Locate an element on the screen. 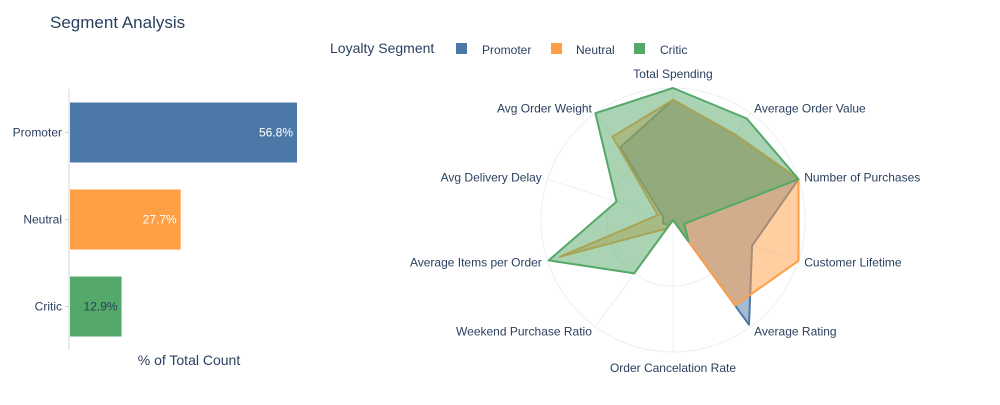  legend: Loyalty Segment Promoter Neutral Critic is located at coordinates (508, 48).